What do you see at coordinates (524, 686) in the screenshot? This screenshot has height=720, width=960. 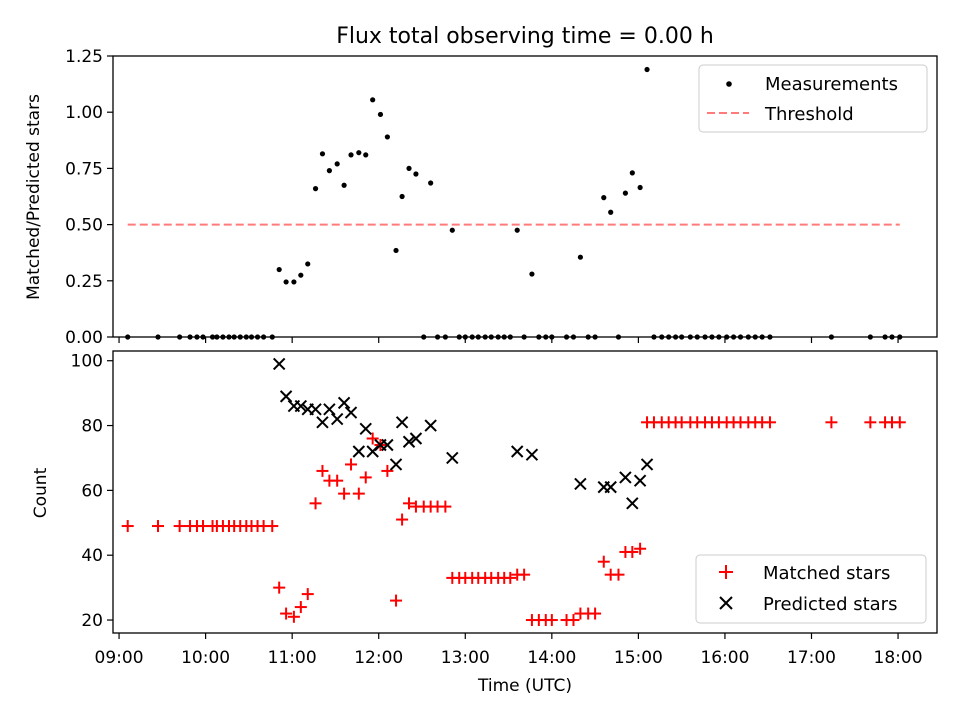 I see `bottom-x-axis-label: Time (UTC)` at bounding box center [524, 686].